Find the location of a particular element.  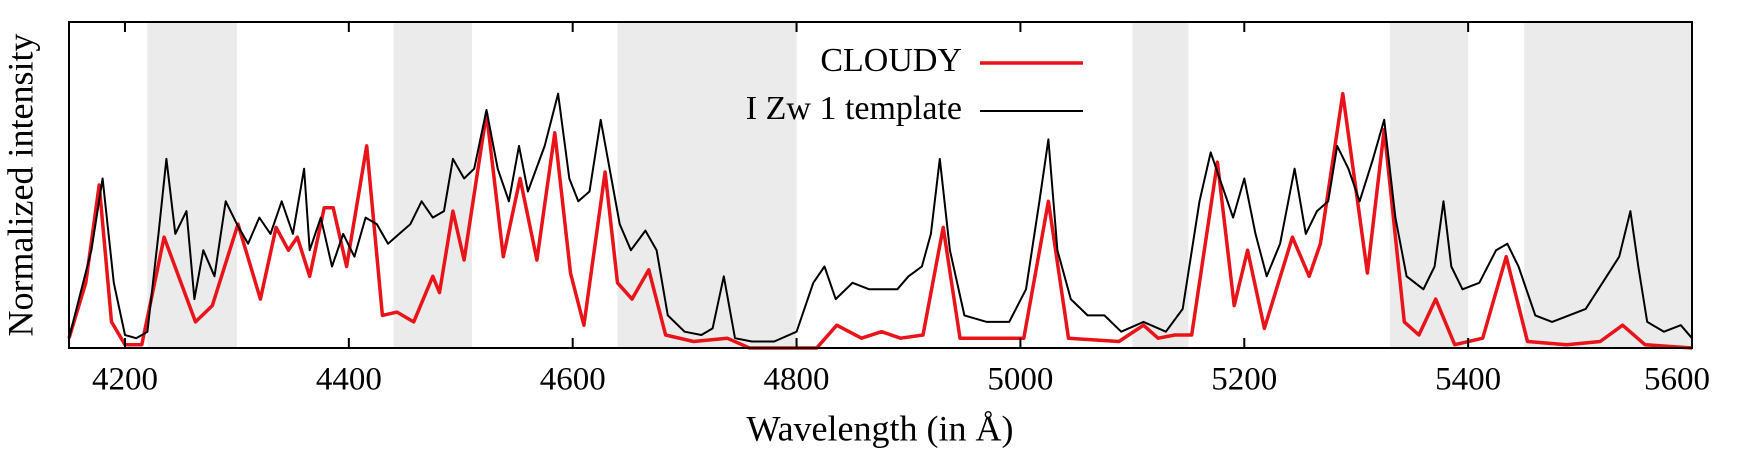

y-axis-label: Normalized intensity is located at coordinates (20, 185).